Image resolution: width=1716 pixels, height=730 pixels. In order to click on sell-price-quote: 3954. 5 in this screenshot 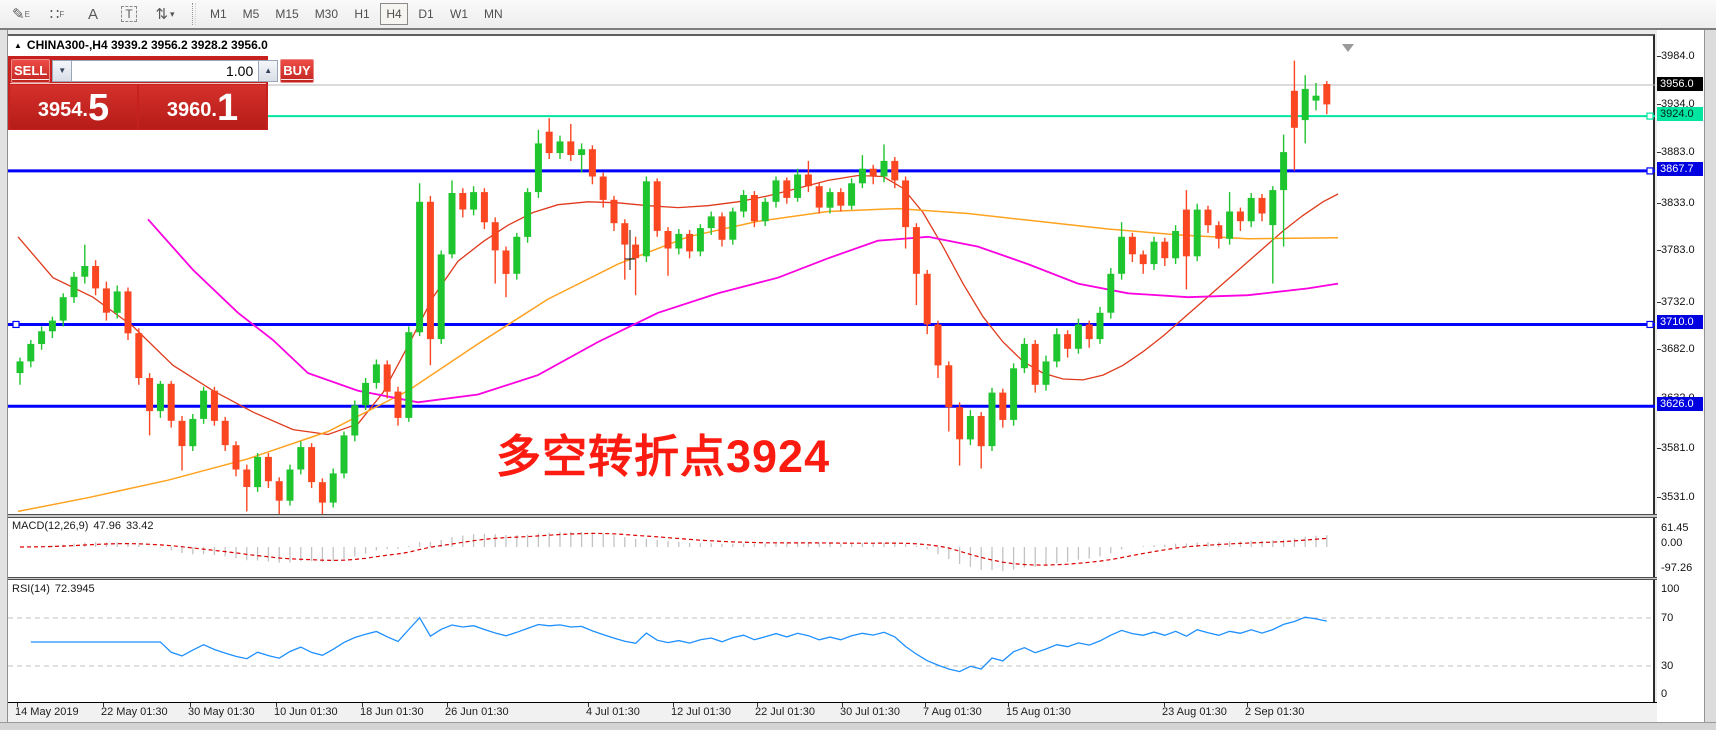, I will do `click(73, 107)`.